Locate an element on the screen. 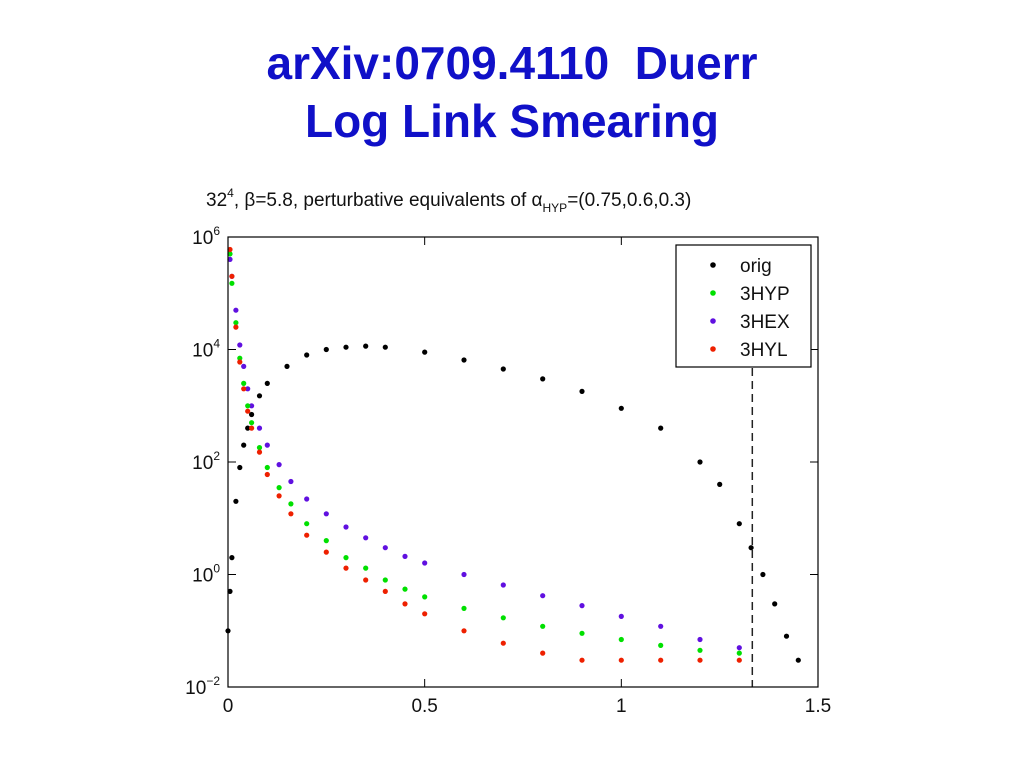 The height and width of the screenshot is (768, 1024). x-tick-label: 0 is located at coordinates (228, 706).